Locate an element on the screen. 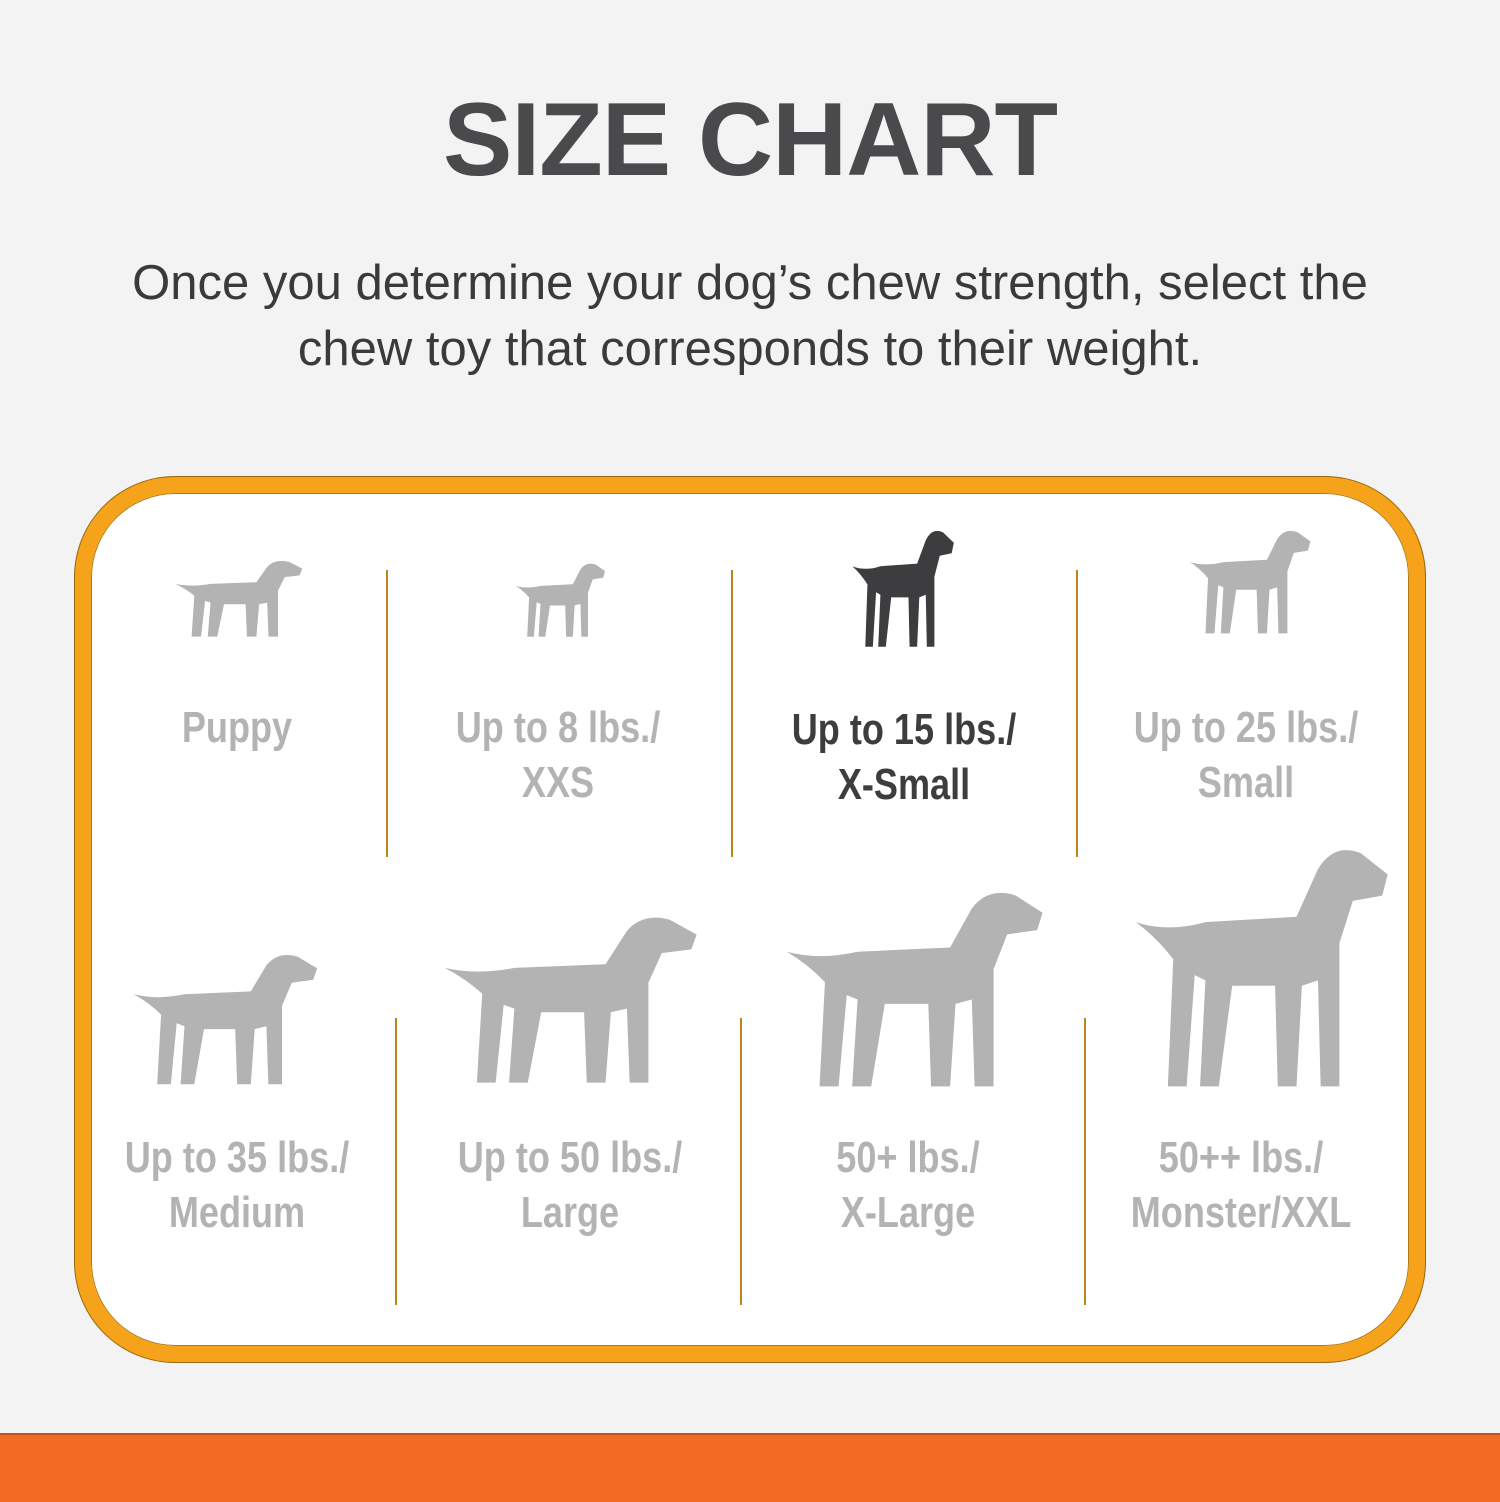 The width and height of the screenshot is (1500, 1502). size-name: X-Large is located at coordinates (908, 1212).